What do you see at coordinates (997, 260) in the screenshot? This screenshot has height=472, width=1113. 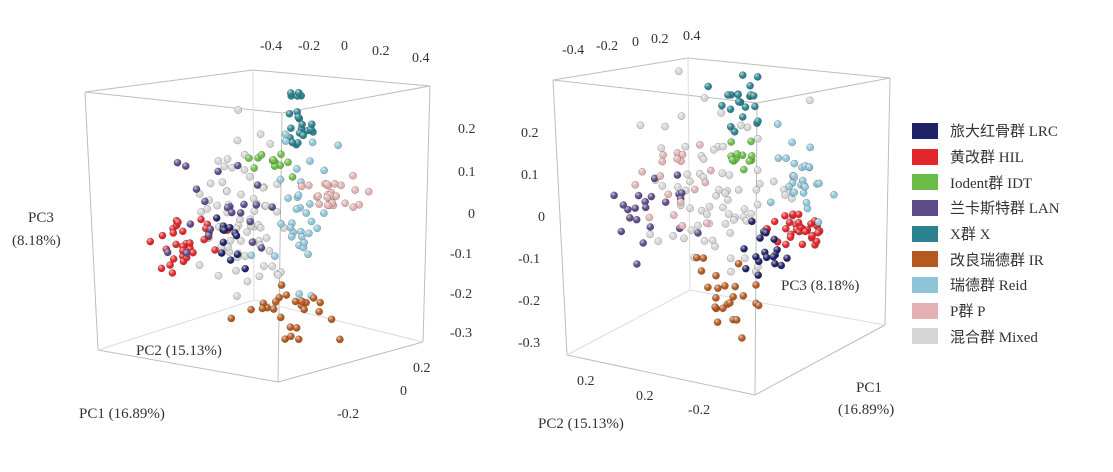 I see `legend-label: 改良瑞德群 IR` at bounding box center [997, 260].